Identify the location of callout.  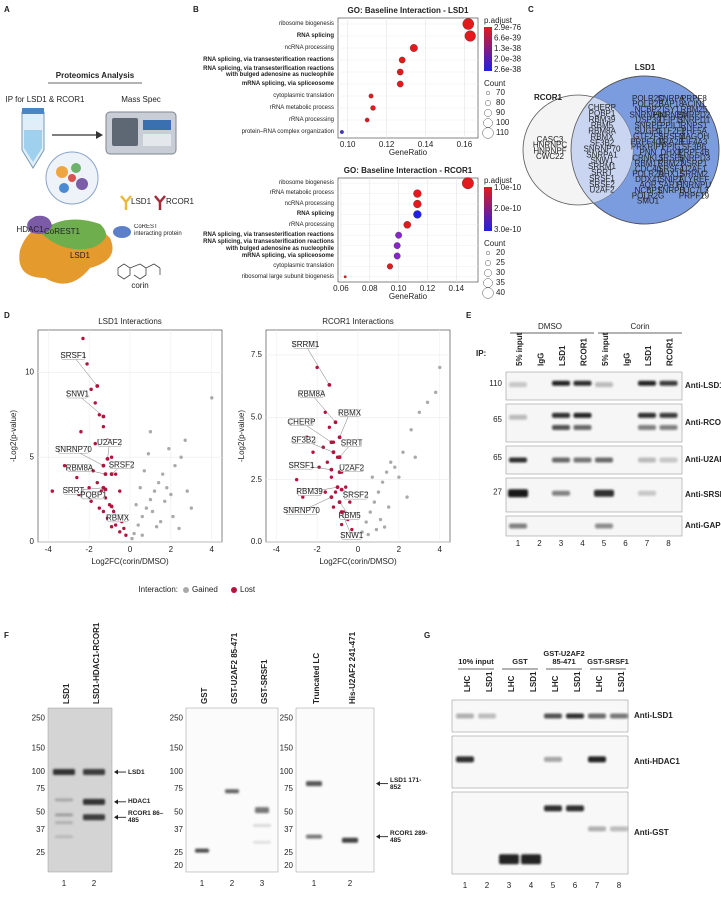
(344, 425).